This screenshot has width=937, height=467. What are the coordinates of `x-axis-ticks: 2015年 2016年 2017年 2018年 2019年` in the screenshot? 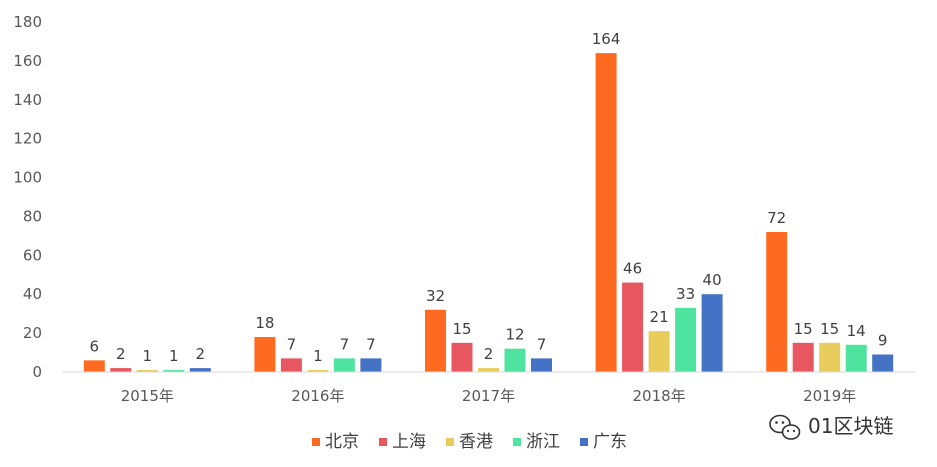 It's located at (489, 396).